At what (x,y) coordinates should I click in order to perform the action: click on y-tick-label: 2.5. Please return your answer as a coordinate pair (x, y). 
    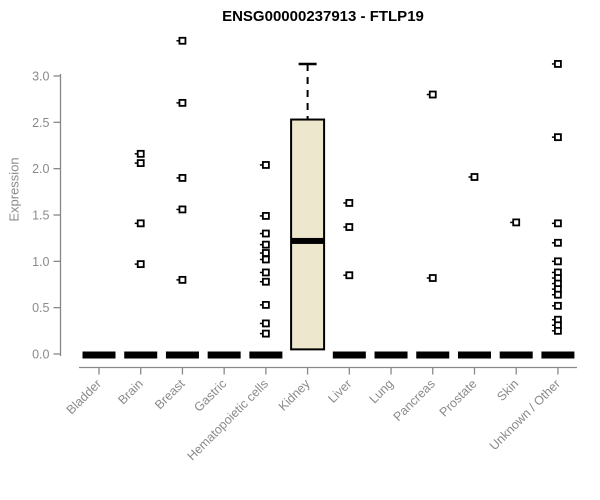
    Looking at the image, I should click on (40, 123).